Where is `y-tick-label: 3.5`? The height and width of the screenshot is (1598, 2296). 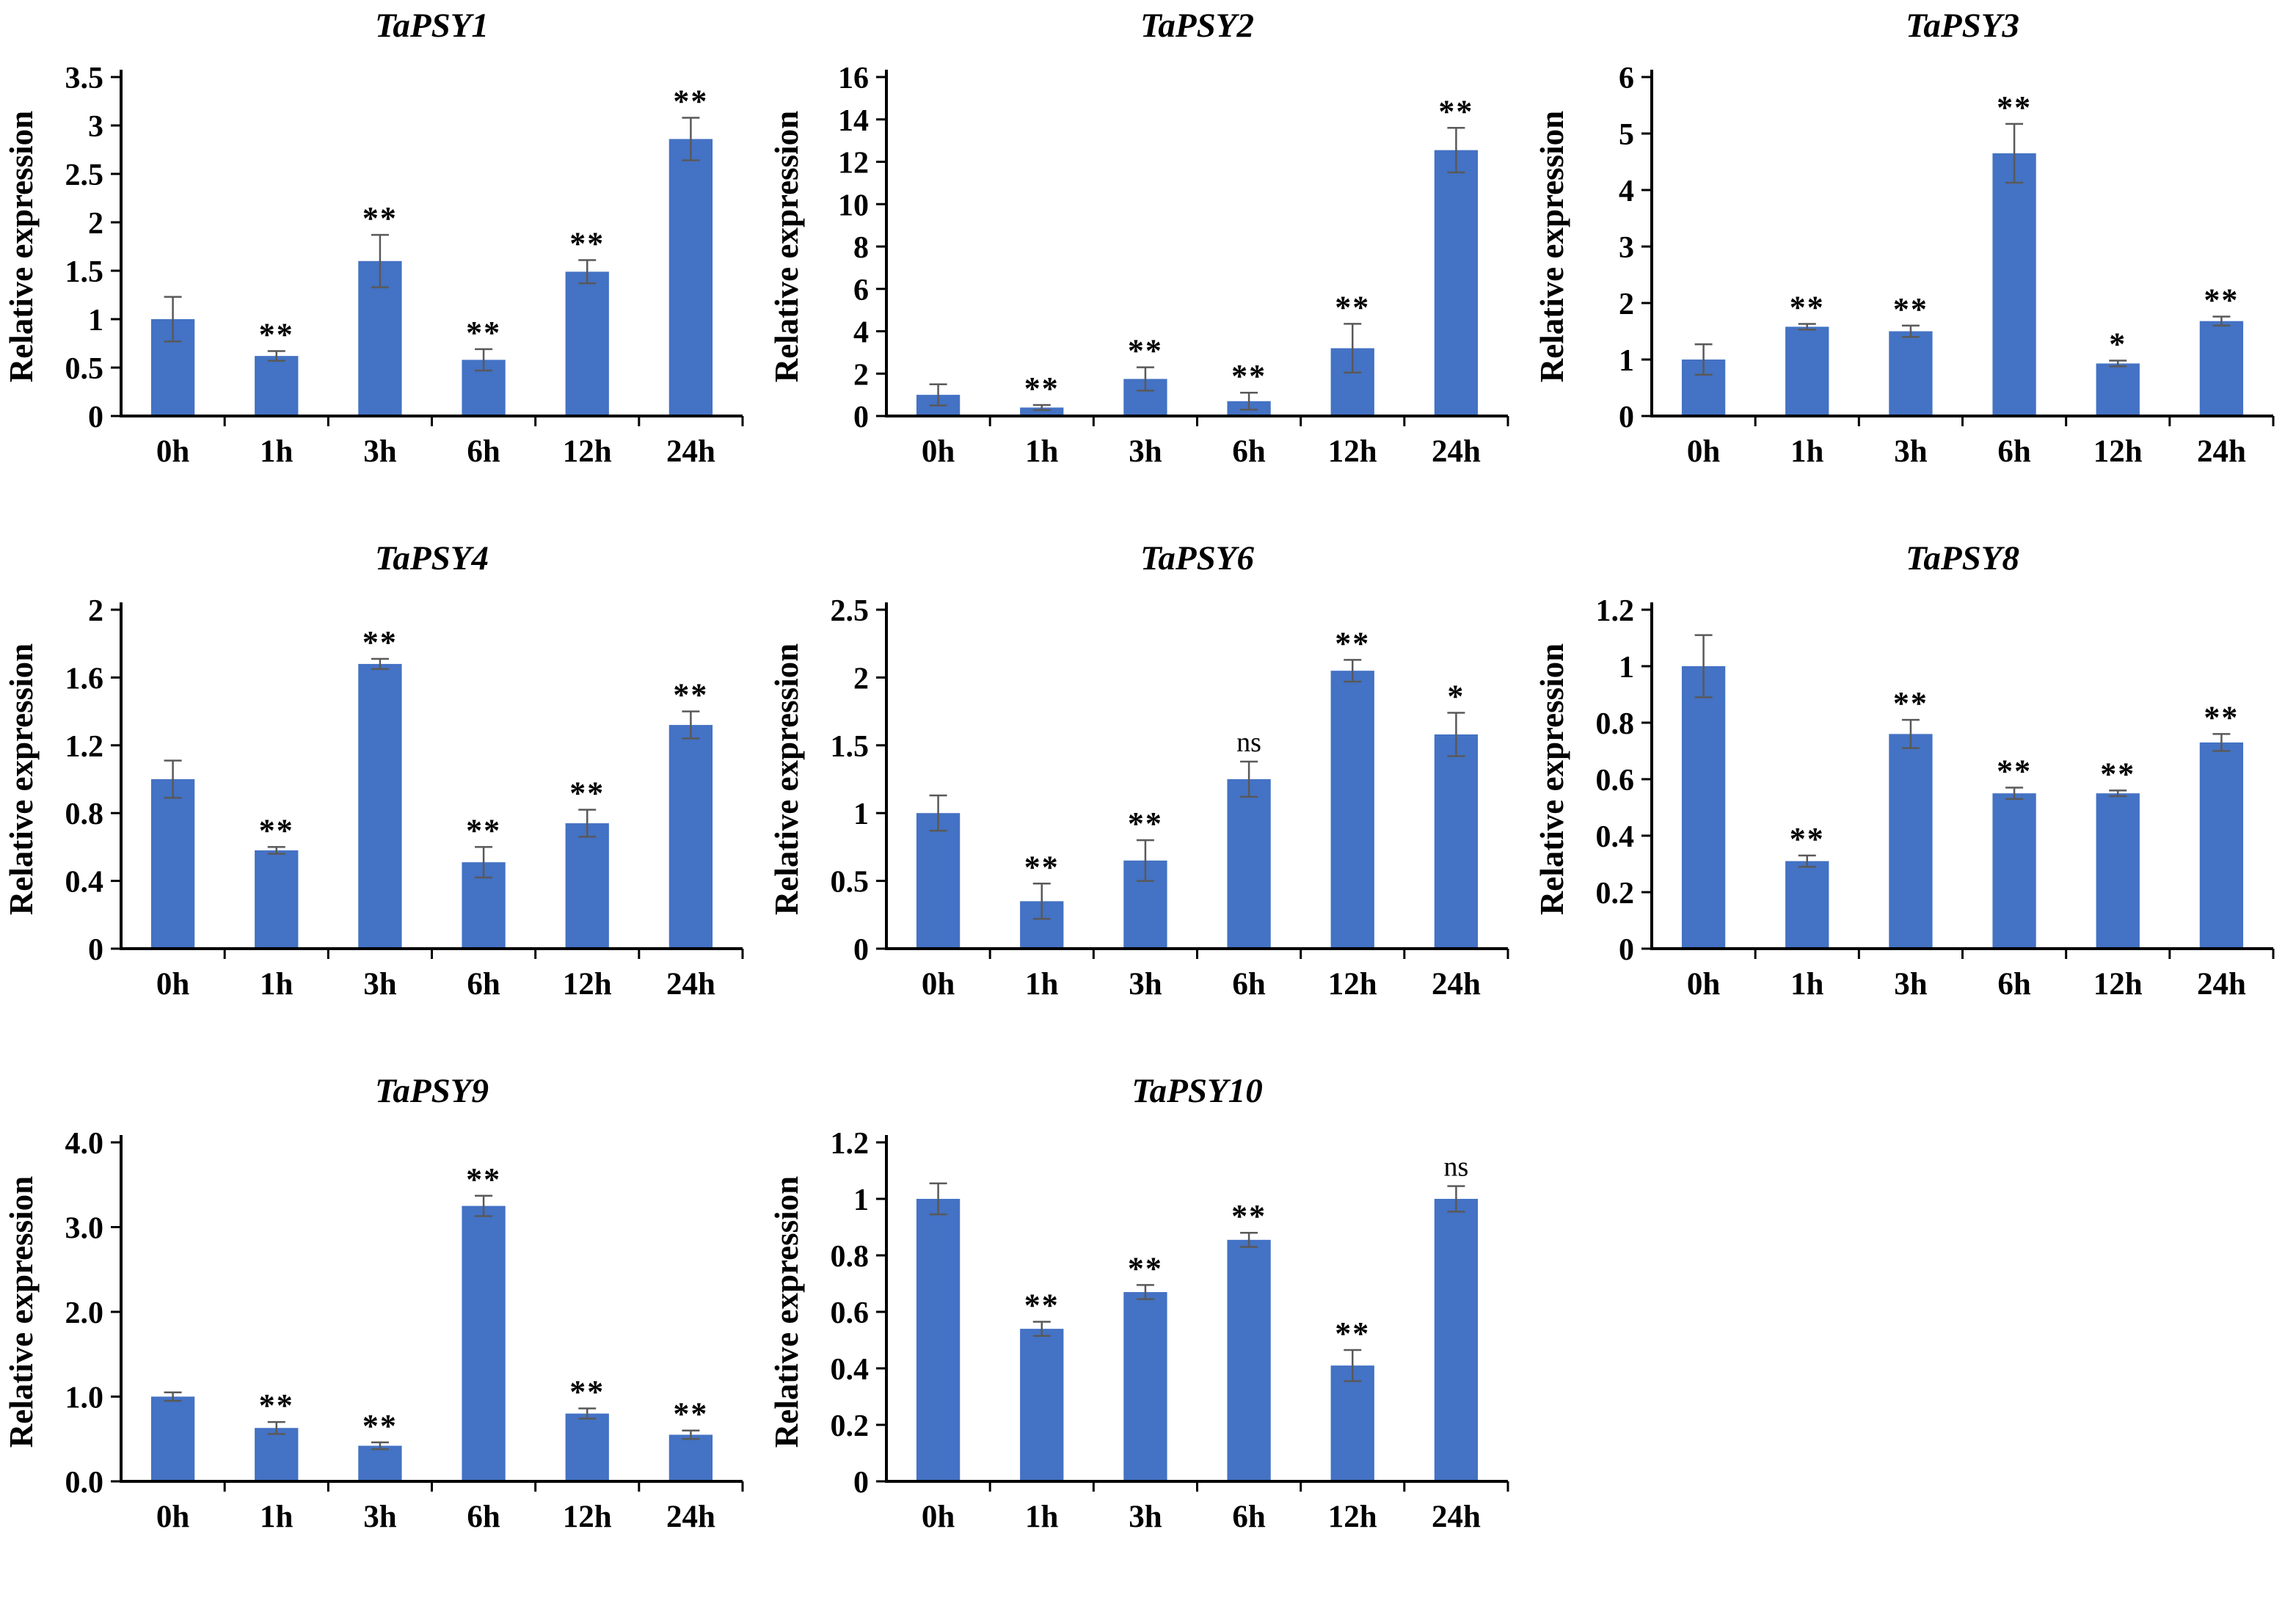 y-tick-label: 3.5 is located at coordinates (84, 78).